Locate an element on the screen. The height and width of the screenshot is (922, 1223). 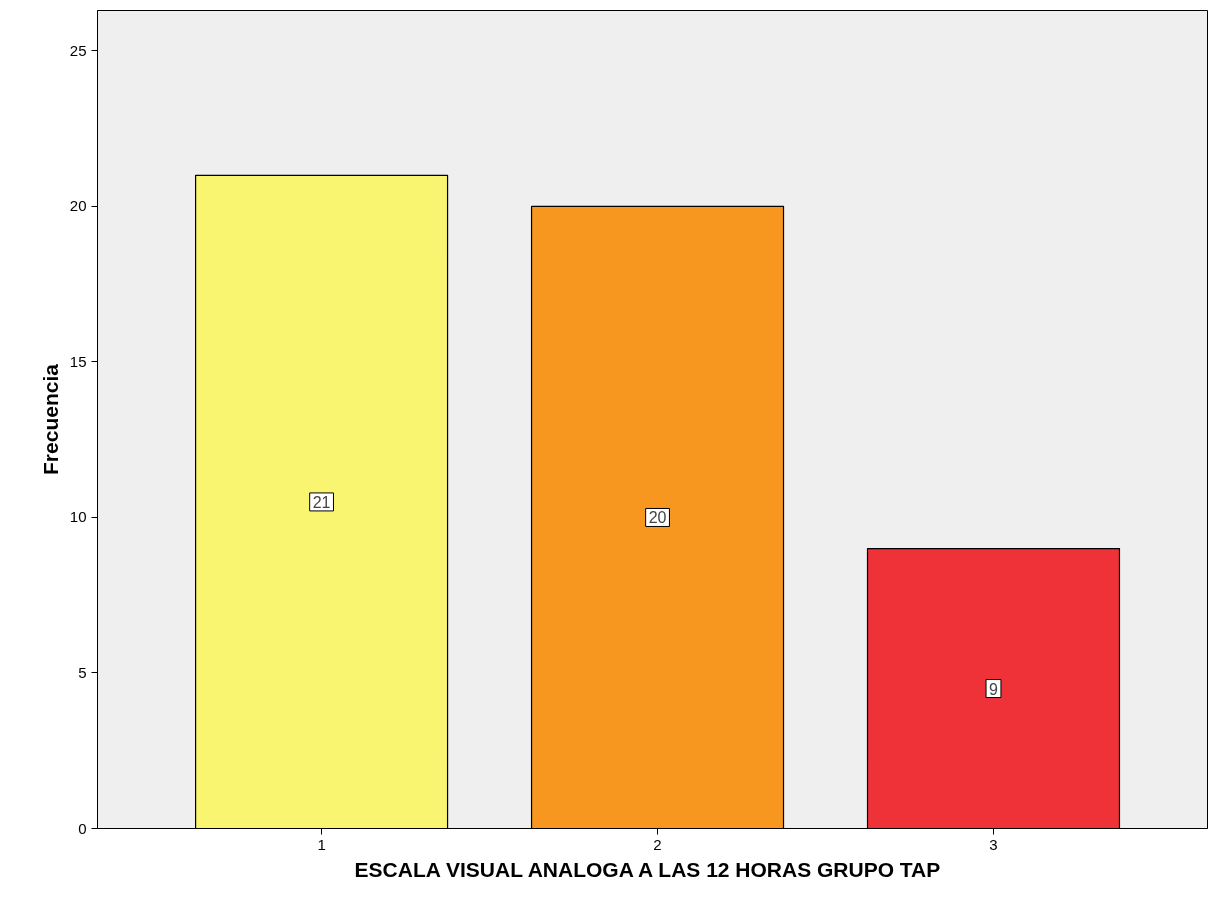
y-axis-title: Frecuencia is located at coordinates (50, 419).